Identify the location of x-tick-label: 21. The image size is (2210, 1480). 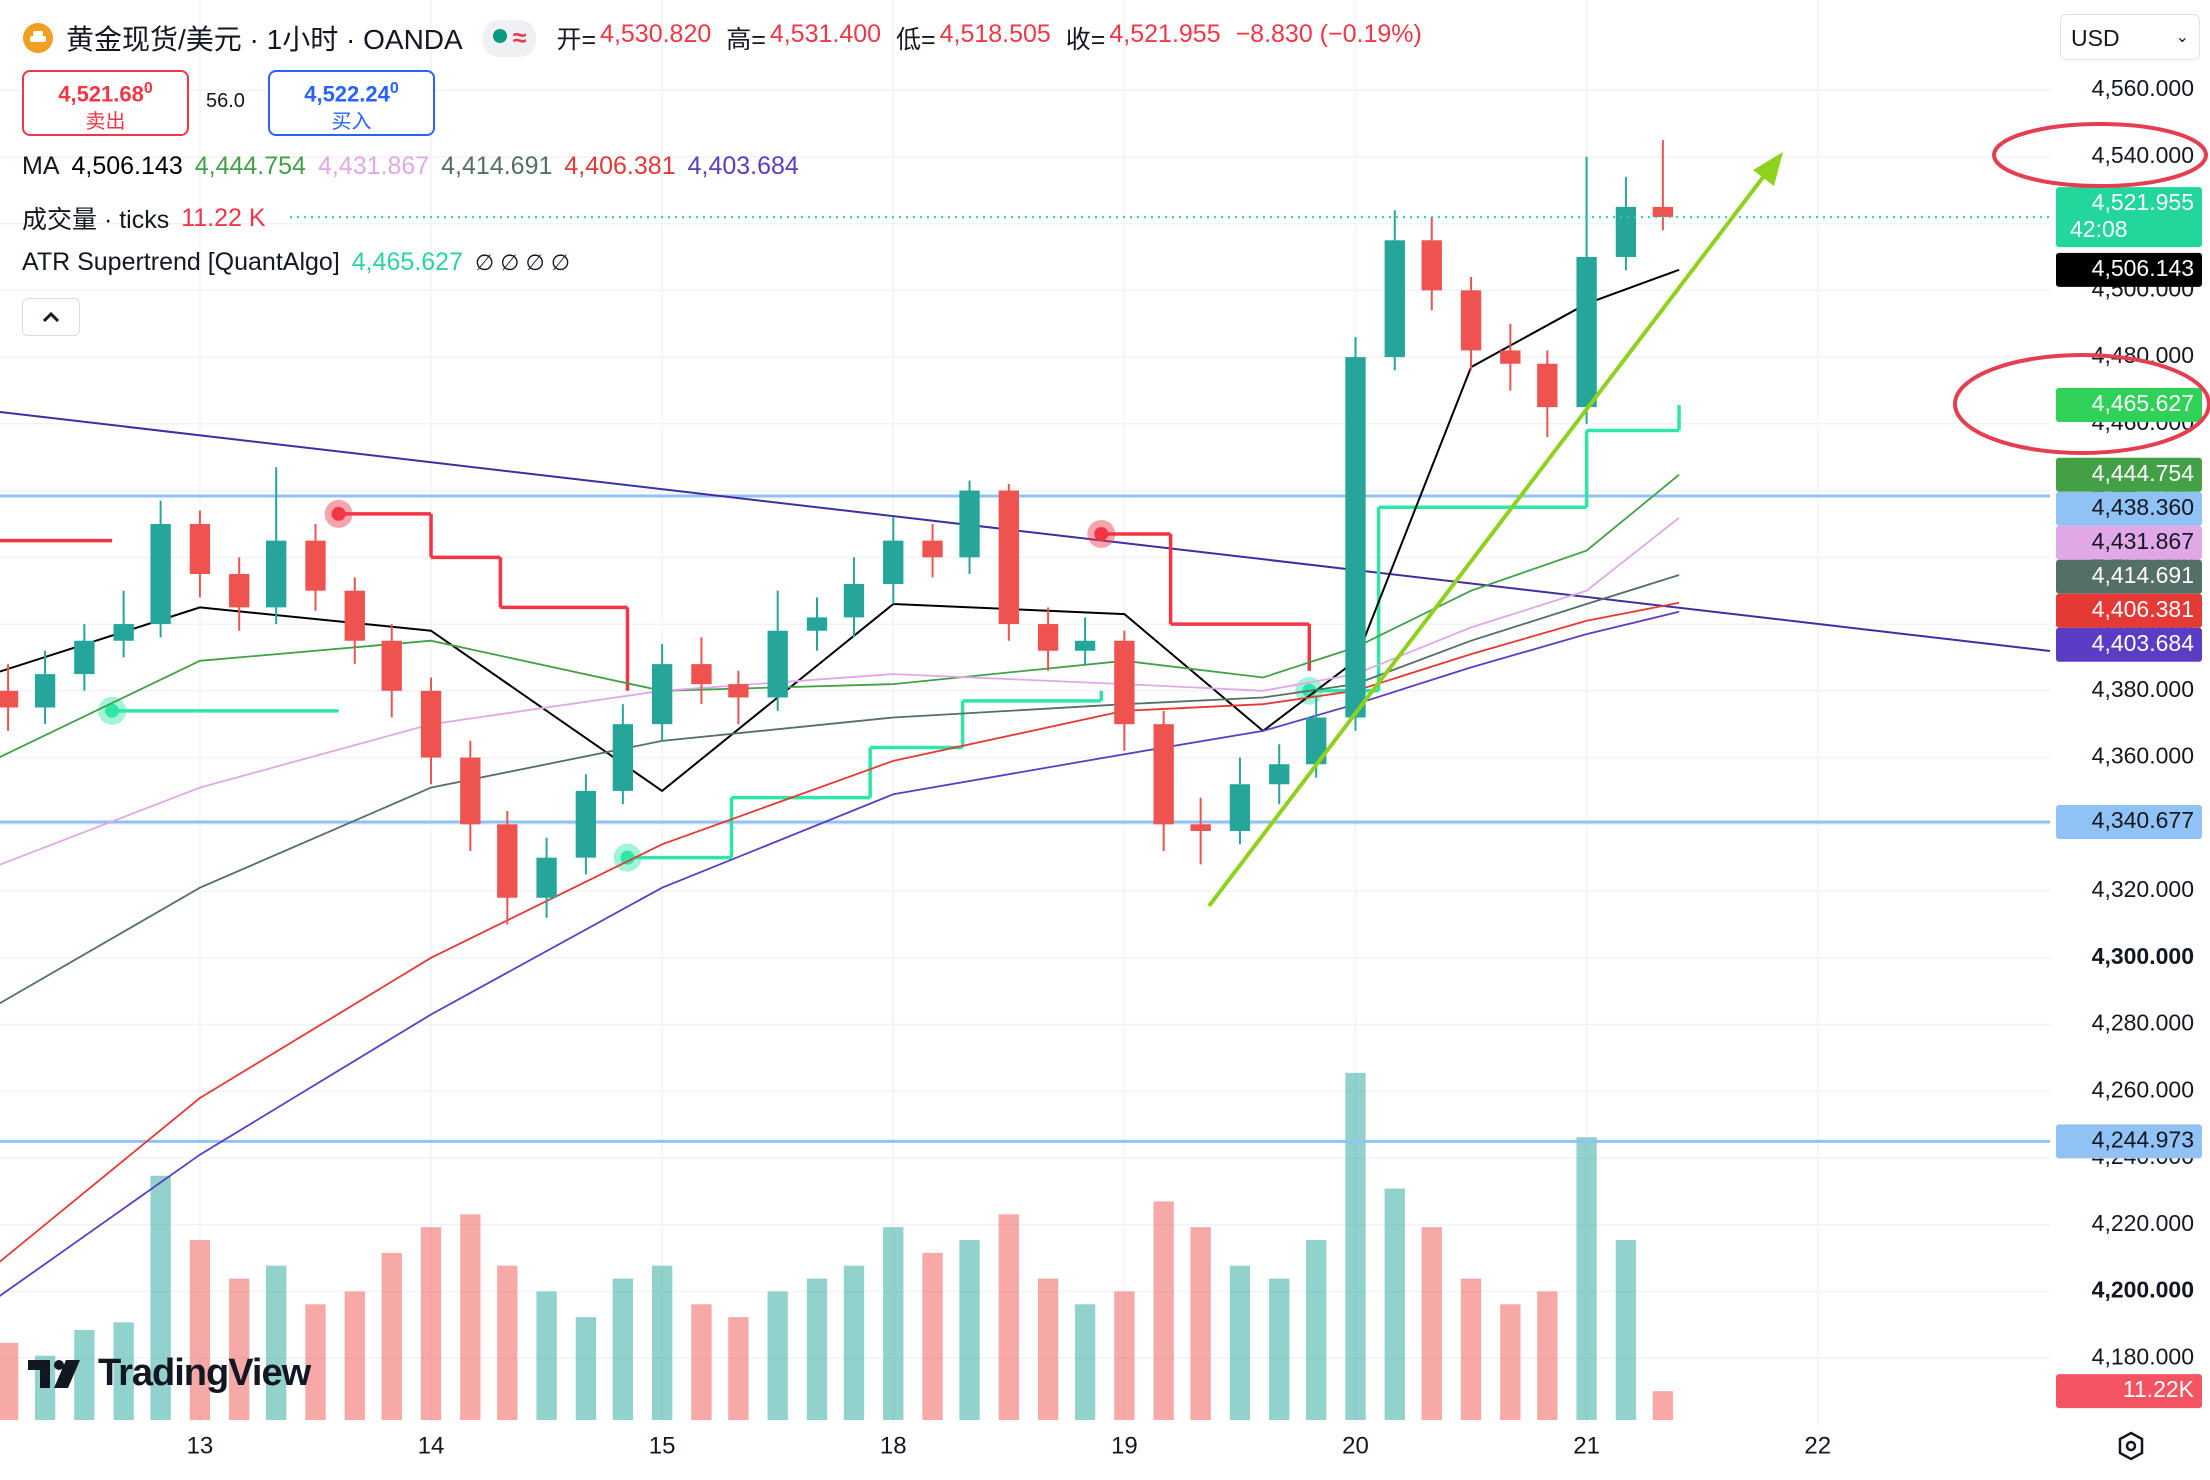
(1586, 1445).